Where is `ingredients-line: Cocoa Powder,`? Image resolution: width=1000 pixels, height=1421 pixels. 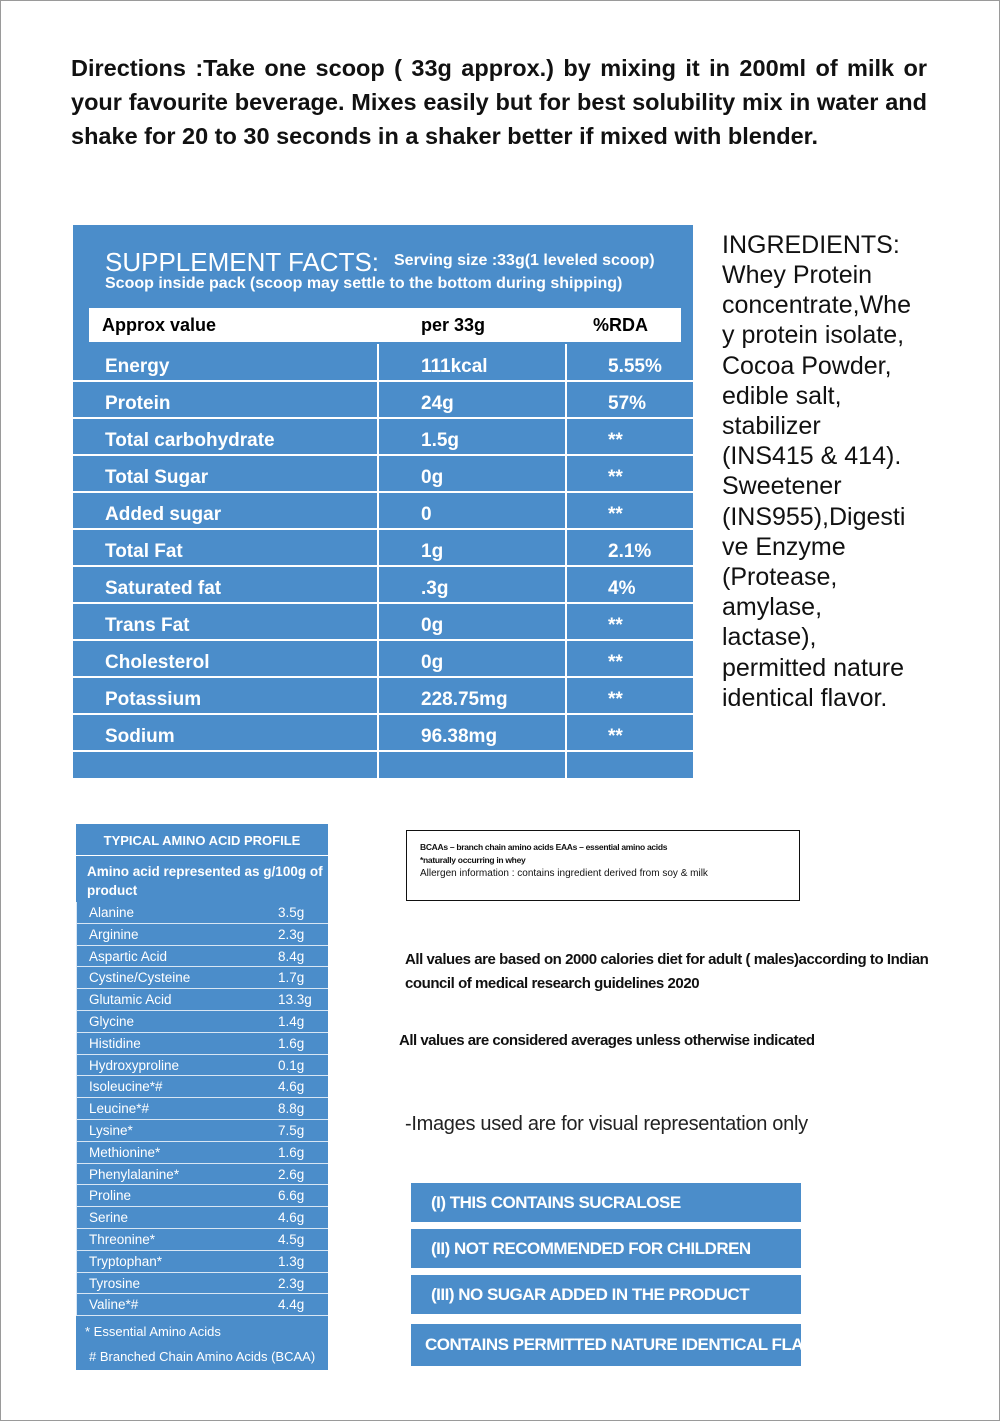 ingredients-line: Cocoa Powder, is located at coordinates (807, 365).